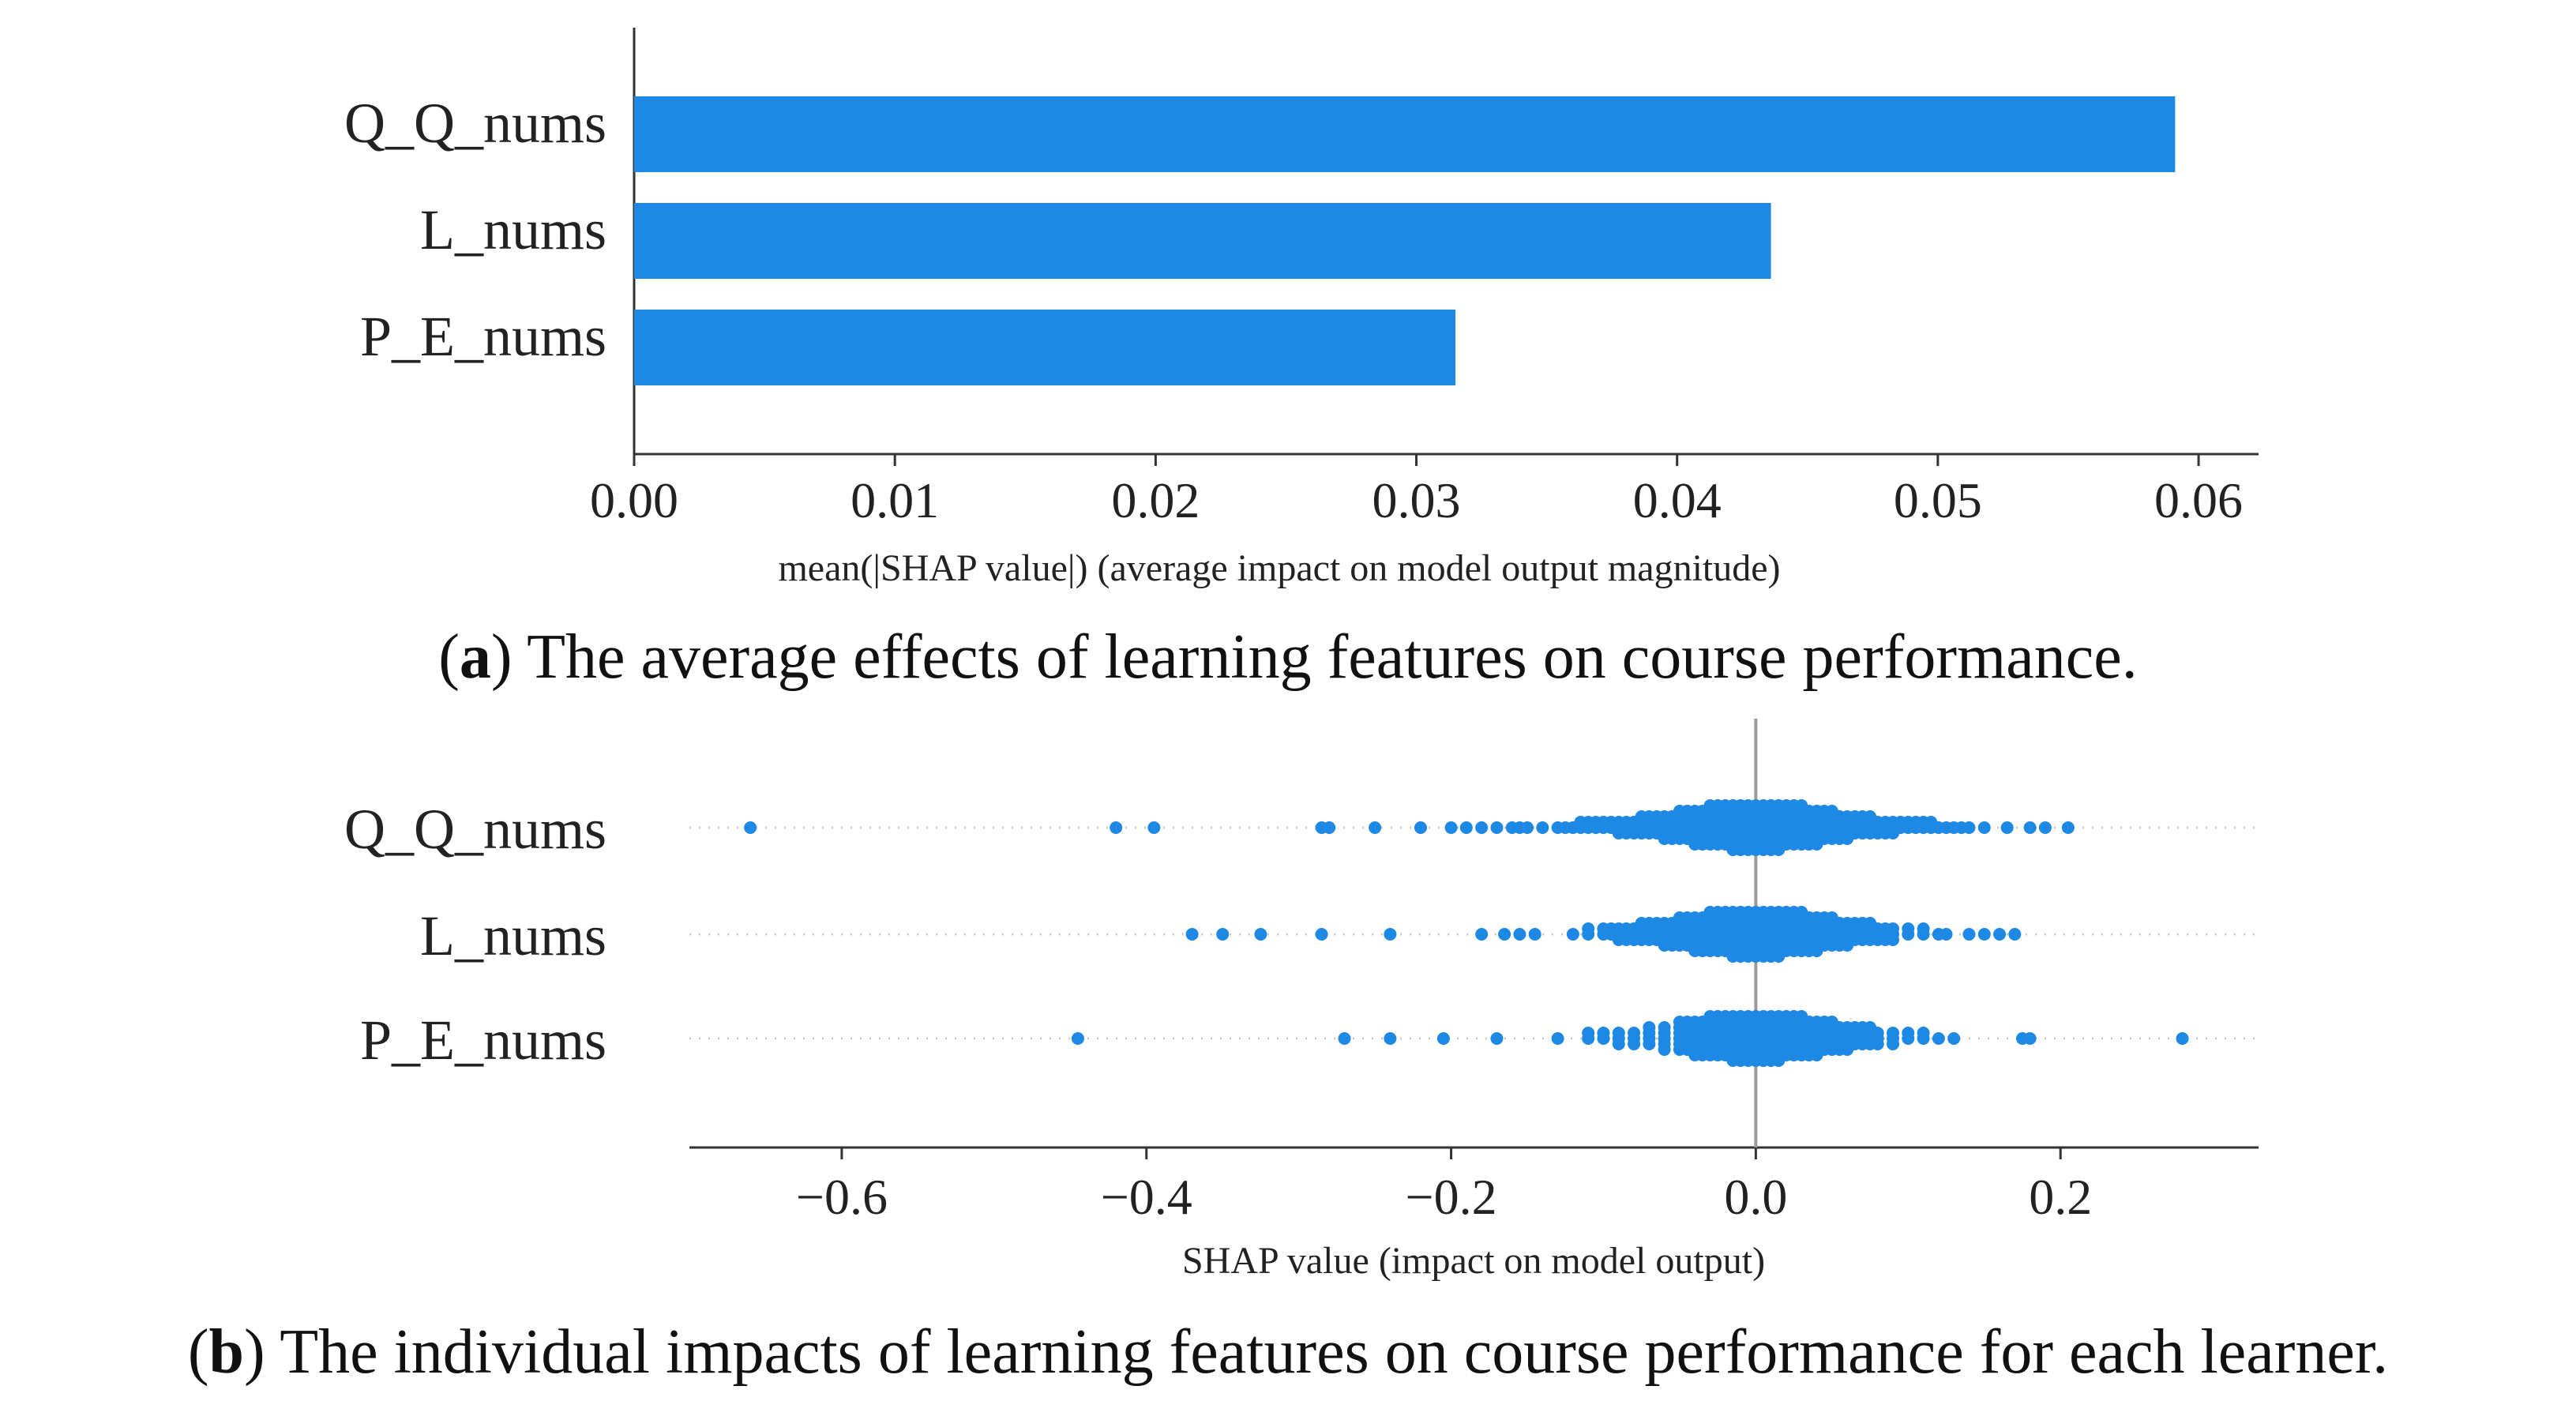 The height and width of the screenshot is (1416, 2576). What do you see at coordinates (1677, 500) in the screenshot?
I see `panel-a-tick-label: 0.04` at bounding box center [1677, 500].